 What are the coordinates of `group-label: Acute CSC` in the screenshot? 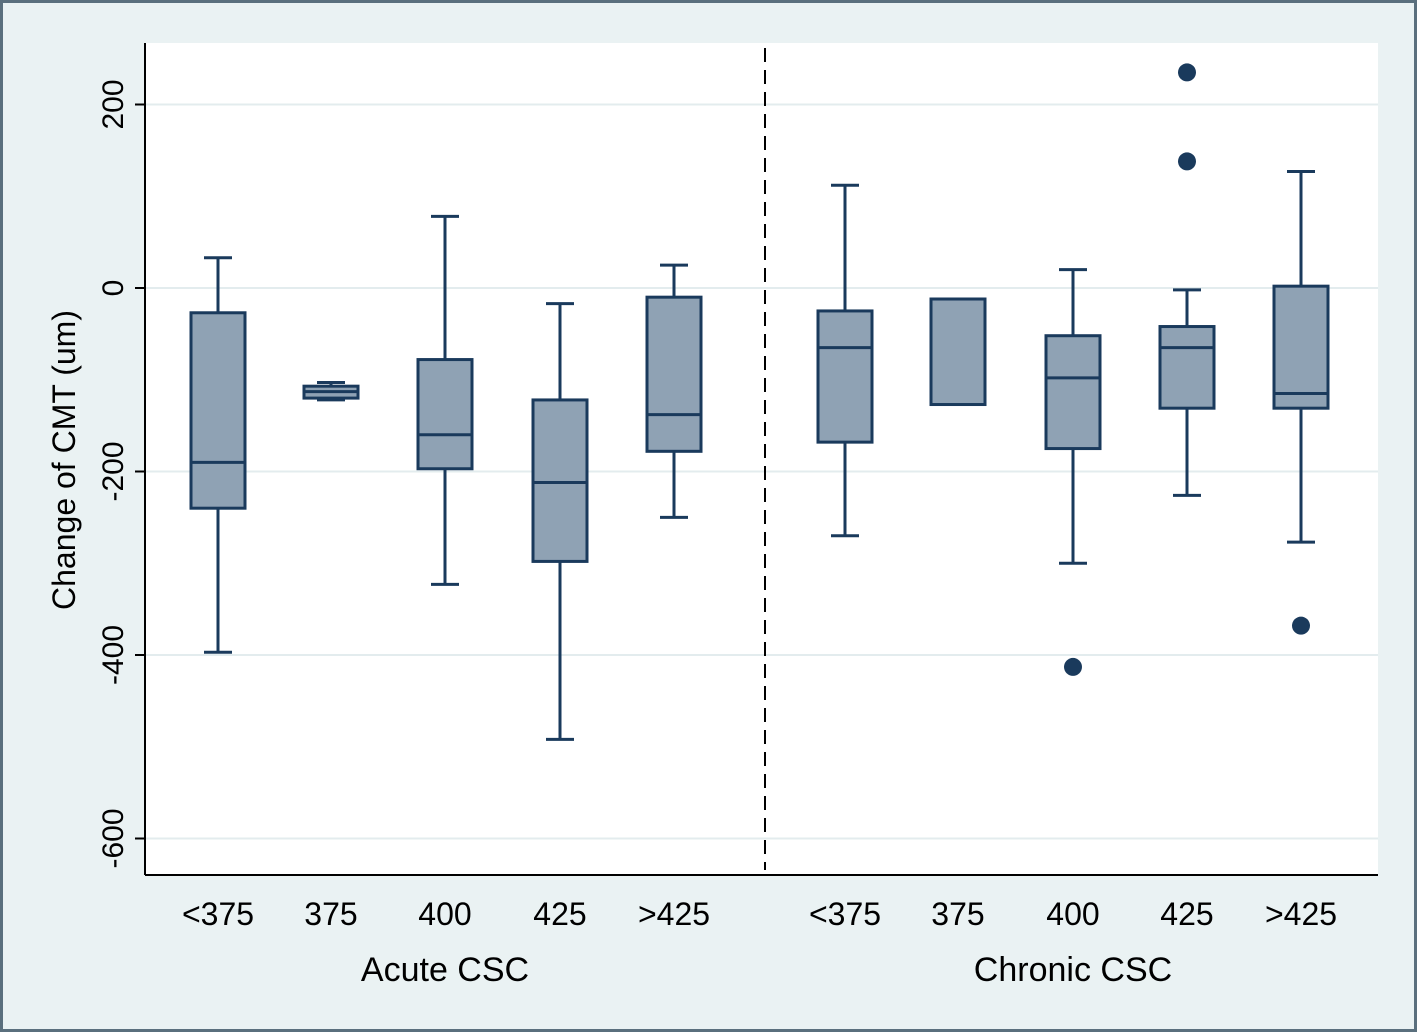 It's located at (445, 970).